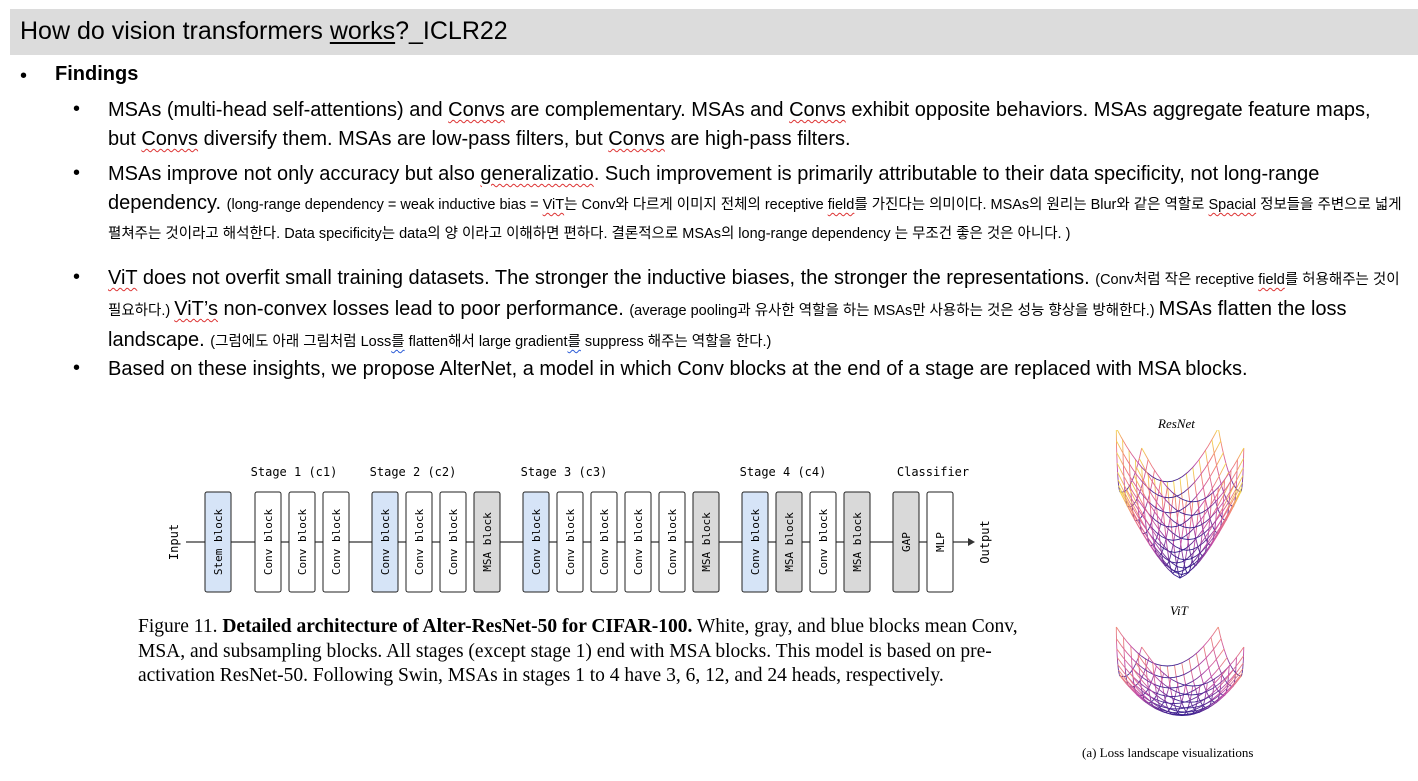 This screenshot has width=1418, height=781. I want to click on diagram-block: MLP, so click(940, 542).